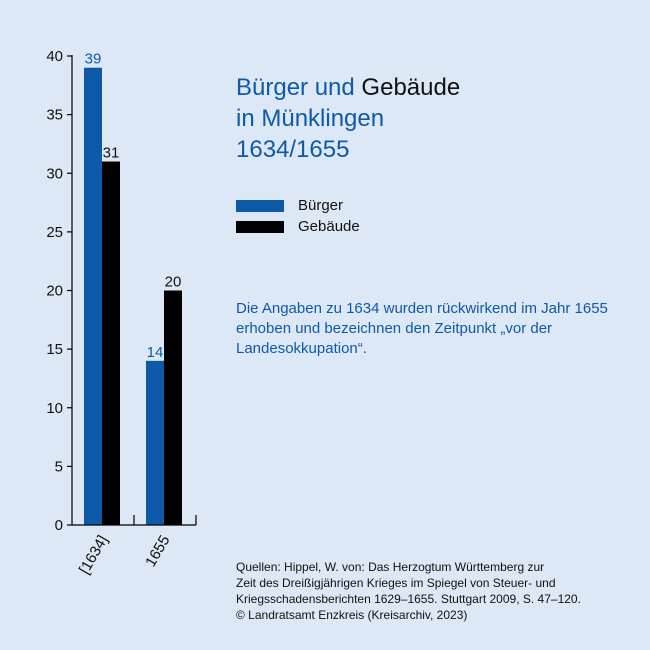 The height and width of the screenshot is (650, 650). Describe the element at coordinates (59, 525) in the screenshot. I see `y-tick-label: 0` at that location.